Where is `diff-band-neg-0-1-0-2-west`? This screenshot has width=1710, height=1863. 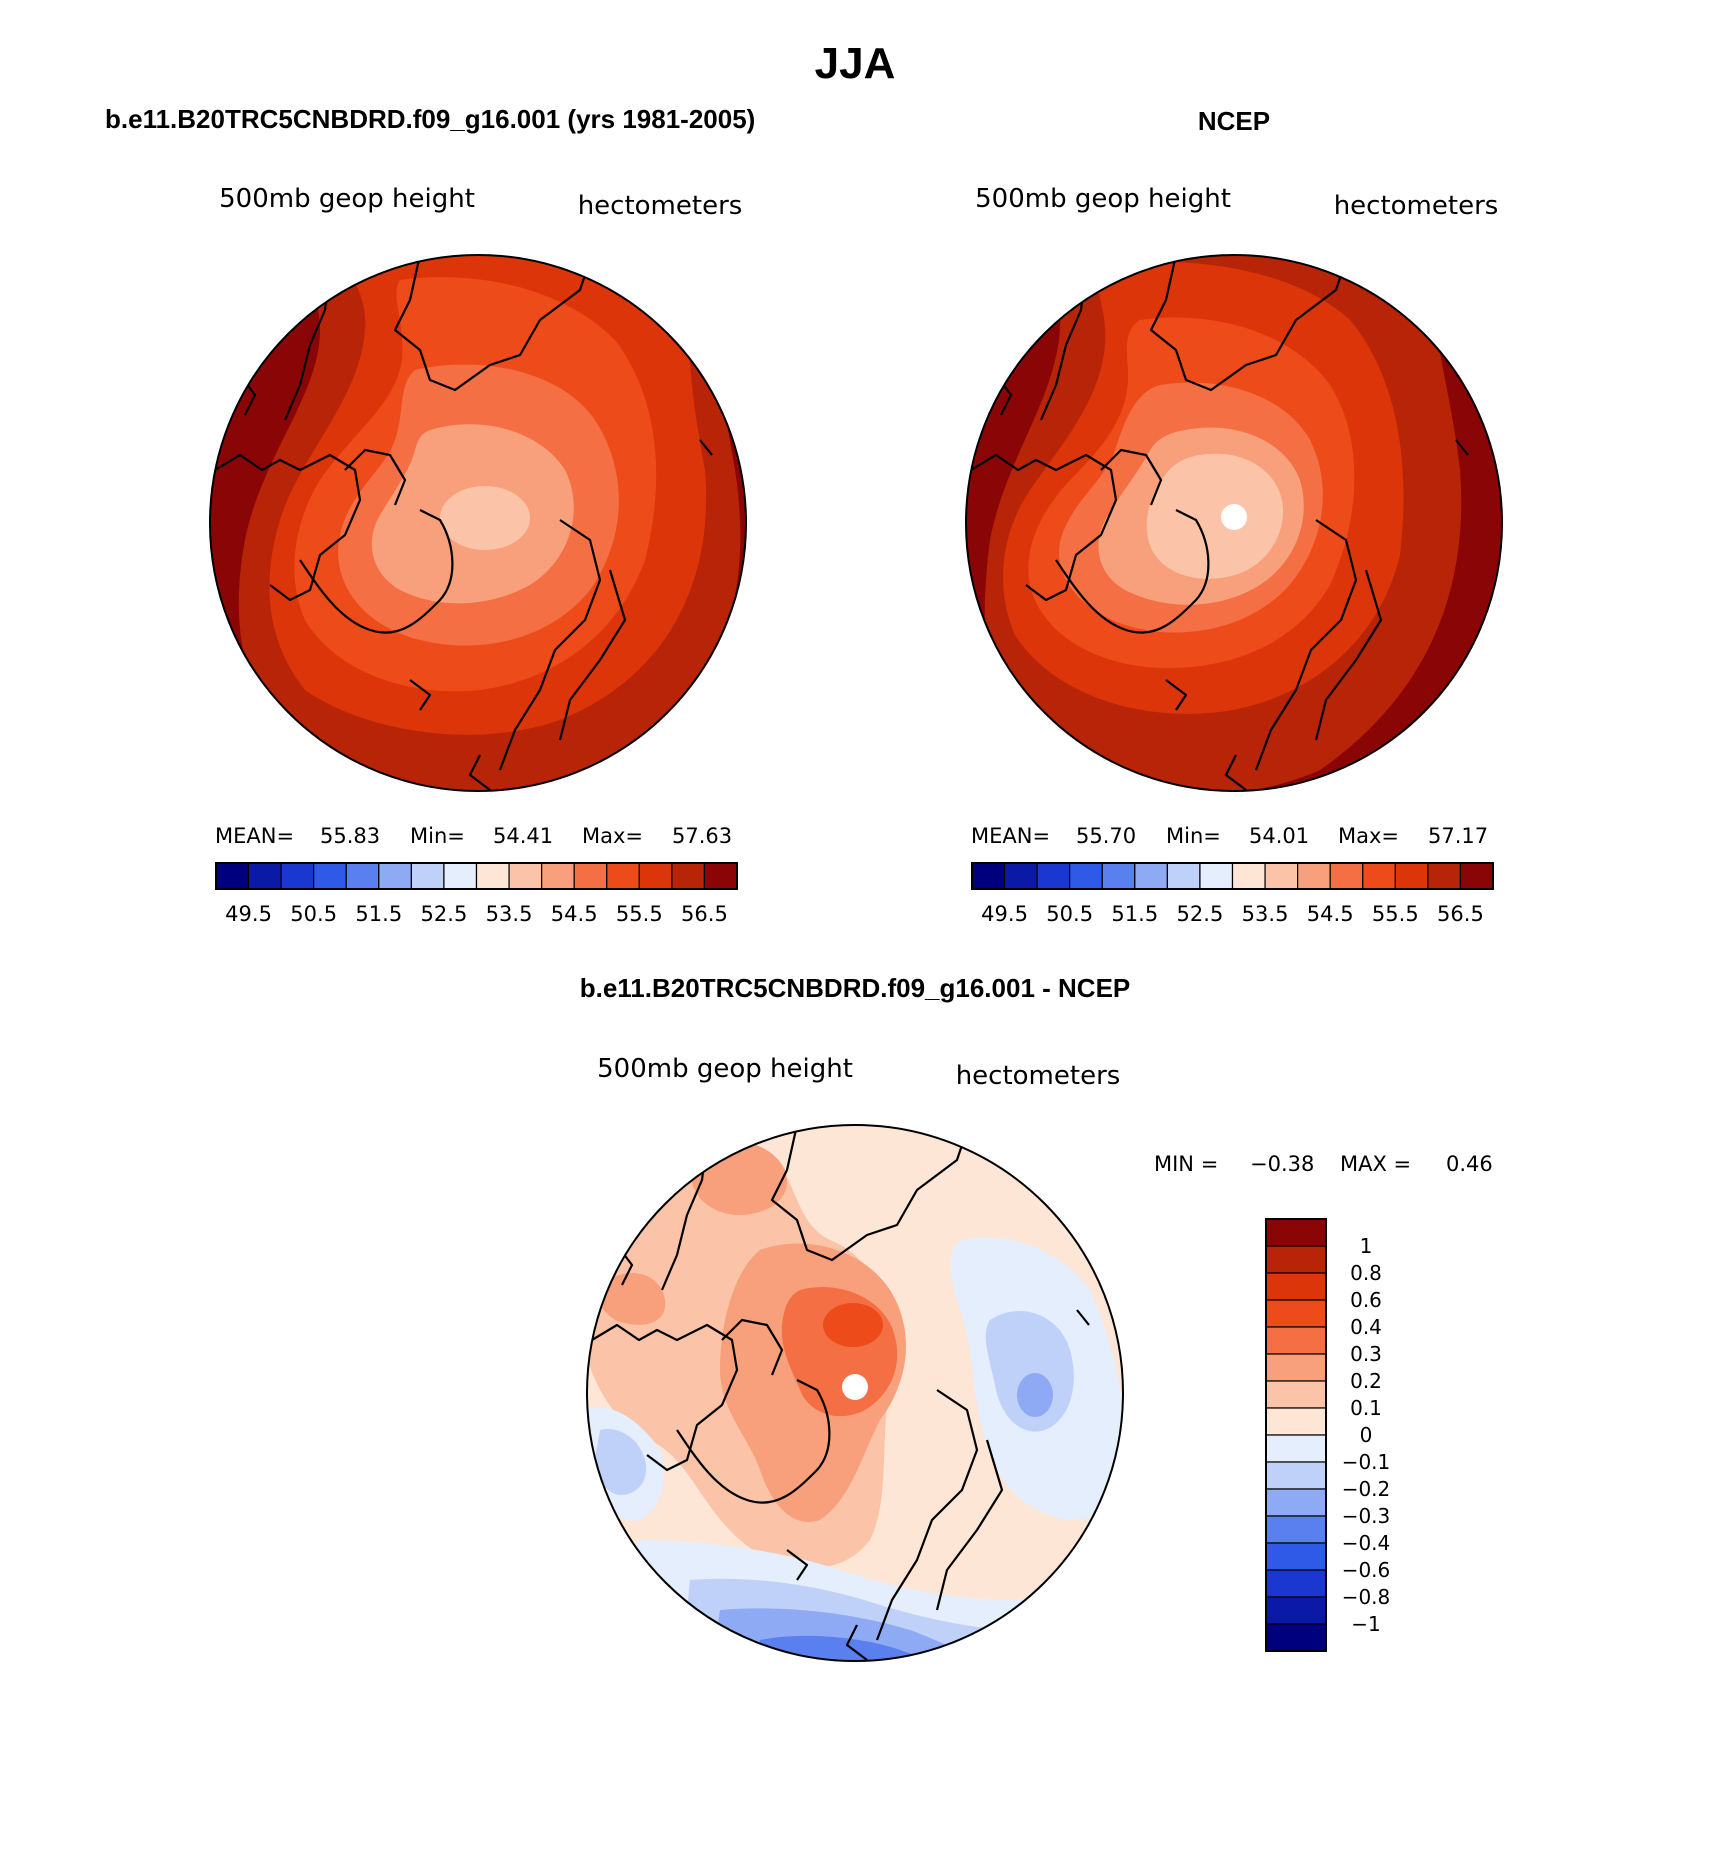 diff-band-neg-0-1-0-2-west is located at coordinates (621, 1462).